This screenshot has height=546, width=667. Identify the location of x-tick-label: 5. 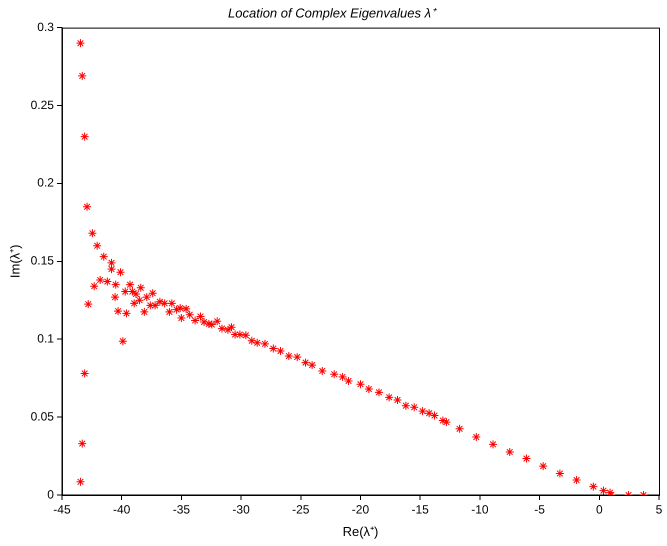
(659, 509).